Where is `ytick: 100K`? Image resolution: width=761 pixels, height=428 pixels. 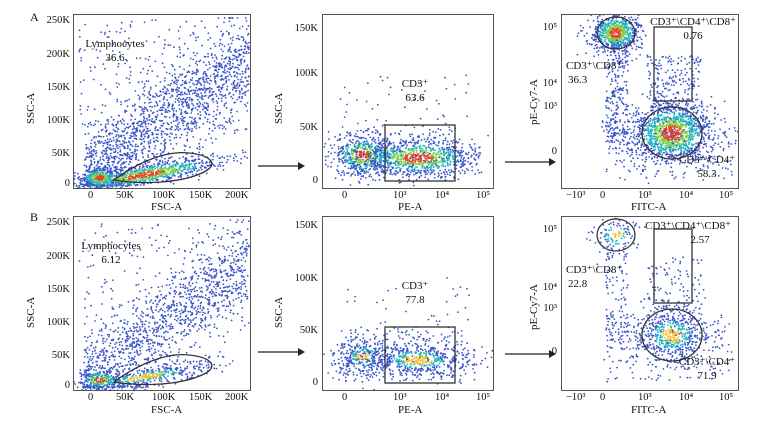 ytick: 100K is located at coordinates (58, 120).